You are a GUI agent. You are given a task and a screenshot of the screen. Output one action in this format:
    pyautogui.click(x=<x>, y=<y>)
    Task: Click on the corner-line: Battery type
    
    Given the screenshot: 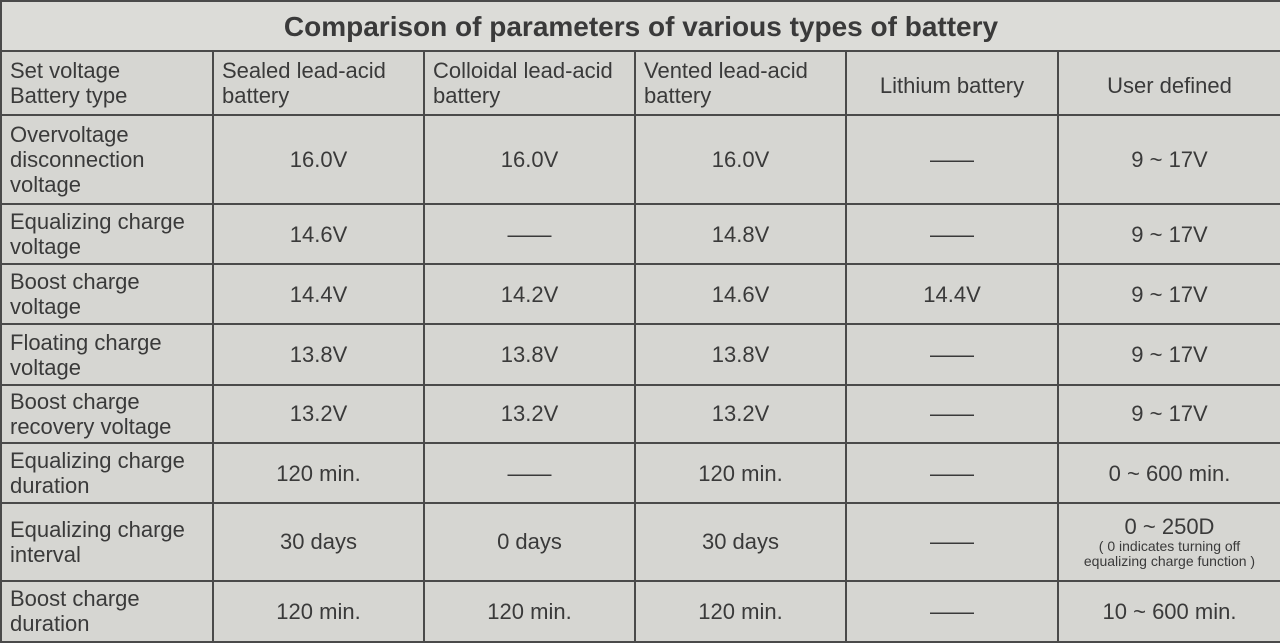 What is the action you would take?
    pyautogui.click(x=69, y=96)
    